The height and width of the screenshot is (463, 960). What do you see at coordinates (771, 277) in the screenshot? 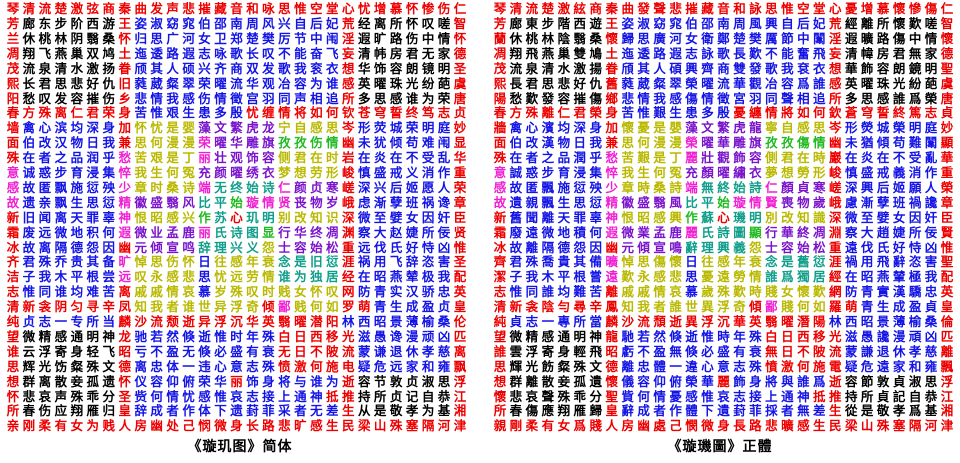
I see `grid-char: 誰` at bounding box center [771, 277].